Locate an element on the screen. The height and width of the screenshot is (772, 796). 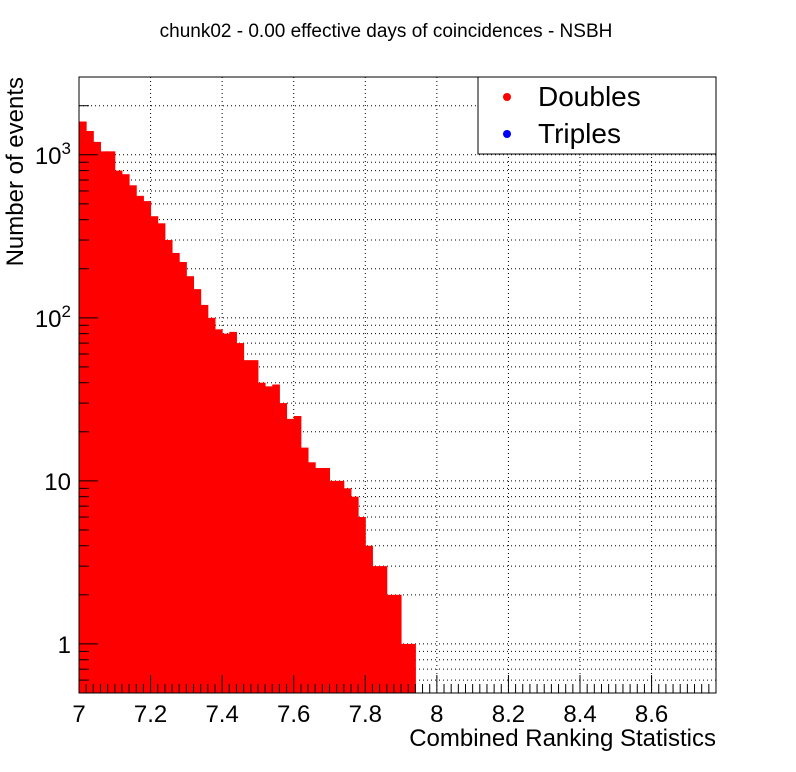
x-tick-label: 7.2 is located at coordinates (150, 714).